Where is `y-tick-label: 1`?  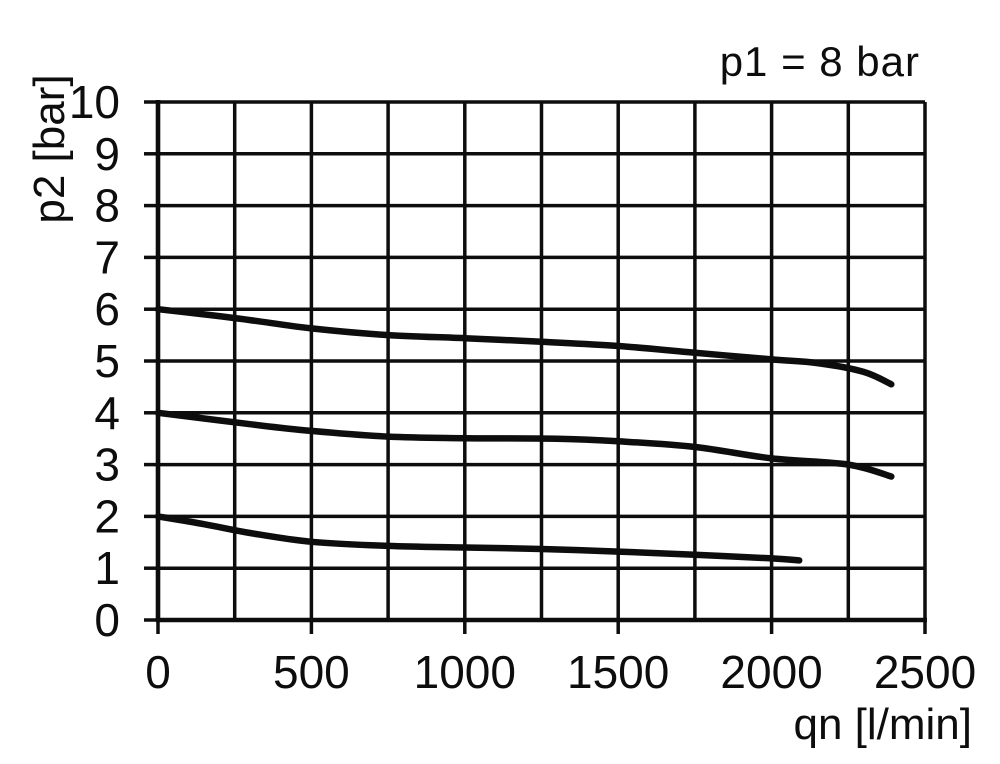
y-tick-label: 1 is located at coordinates (107, 568).